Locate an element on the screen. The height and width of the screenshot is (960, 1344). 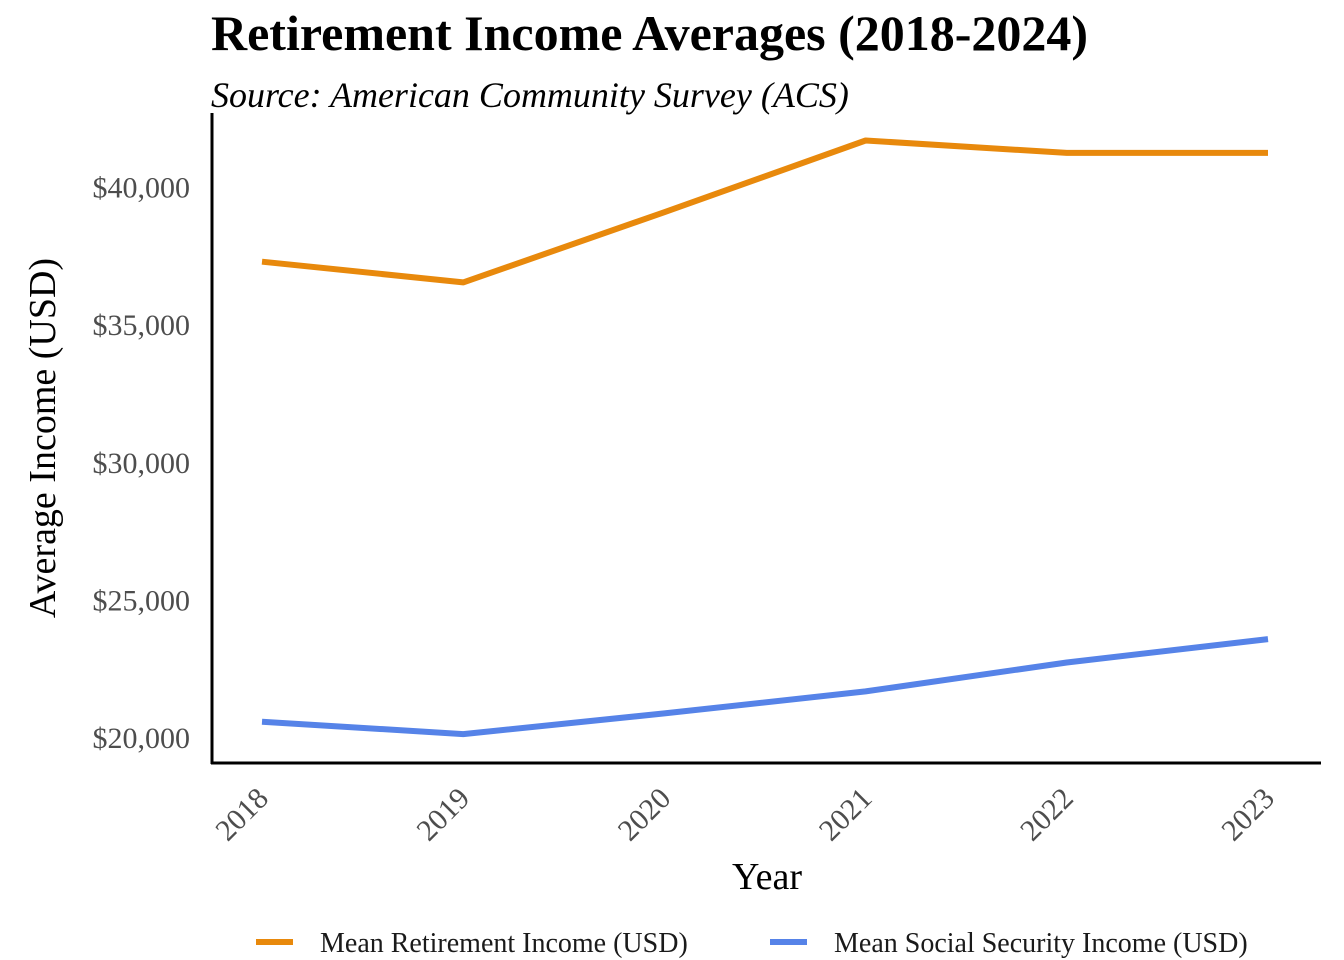
y-axis-title: Average Income (USD) is located at coordinates (43, 438).